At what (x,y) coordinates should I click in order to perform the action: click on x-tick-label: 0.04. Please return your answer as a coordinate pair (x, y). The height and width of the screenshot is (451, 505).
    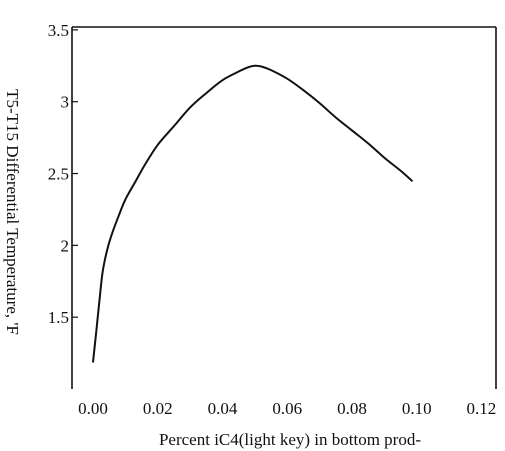
    Looking at the image, I should click on (223, 408).